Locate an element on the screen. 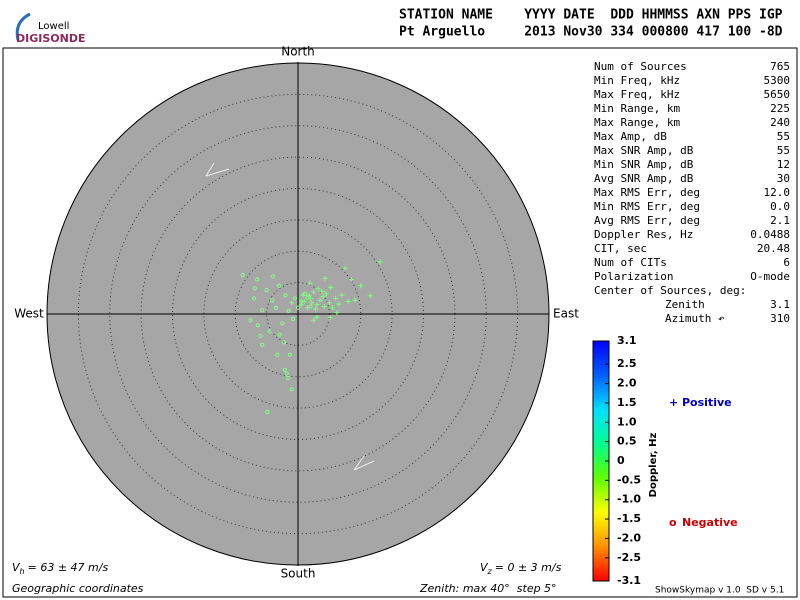  stat-value: 20.48 is located at coordinates (773, 248).